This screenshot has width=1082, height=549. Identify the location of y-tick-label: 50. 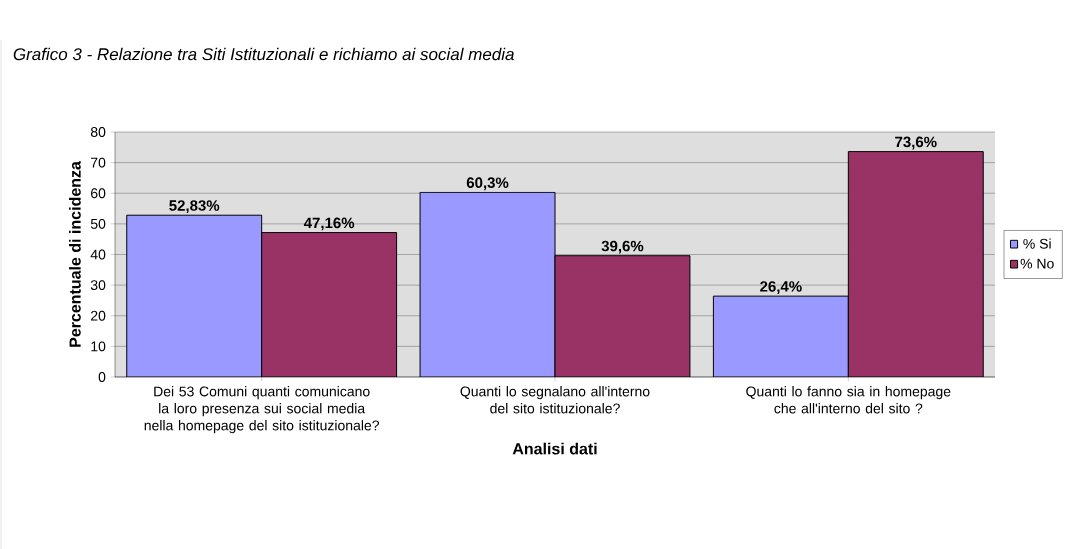
(98, 223).